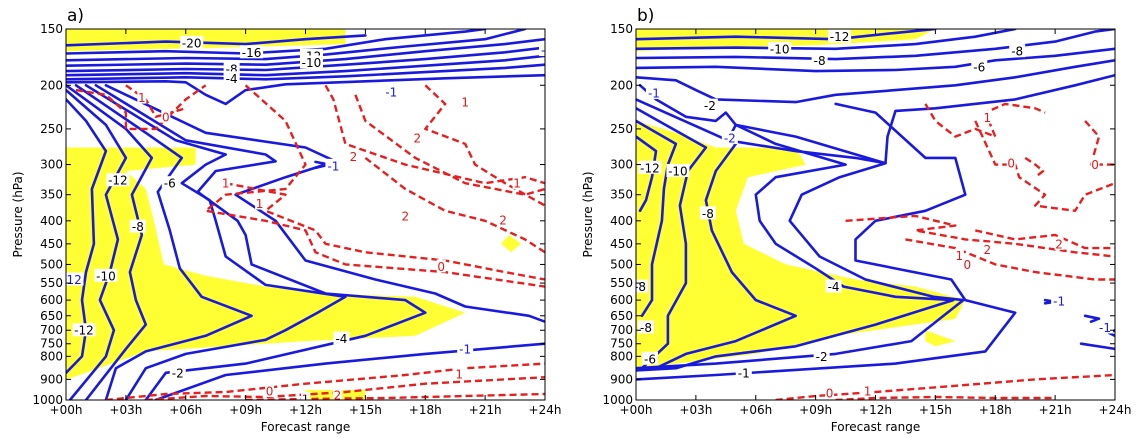 Image resolution: width=1136 pixels, height=438 pixels. I want to click on contour-label: -16, so click(252, 53).